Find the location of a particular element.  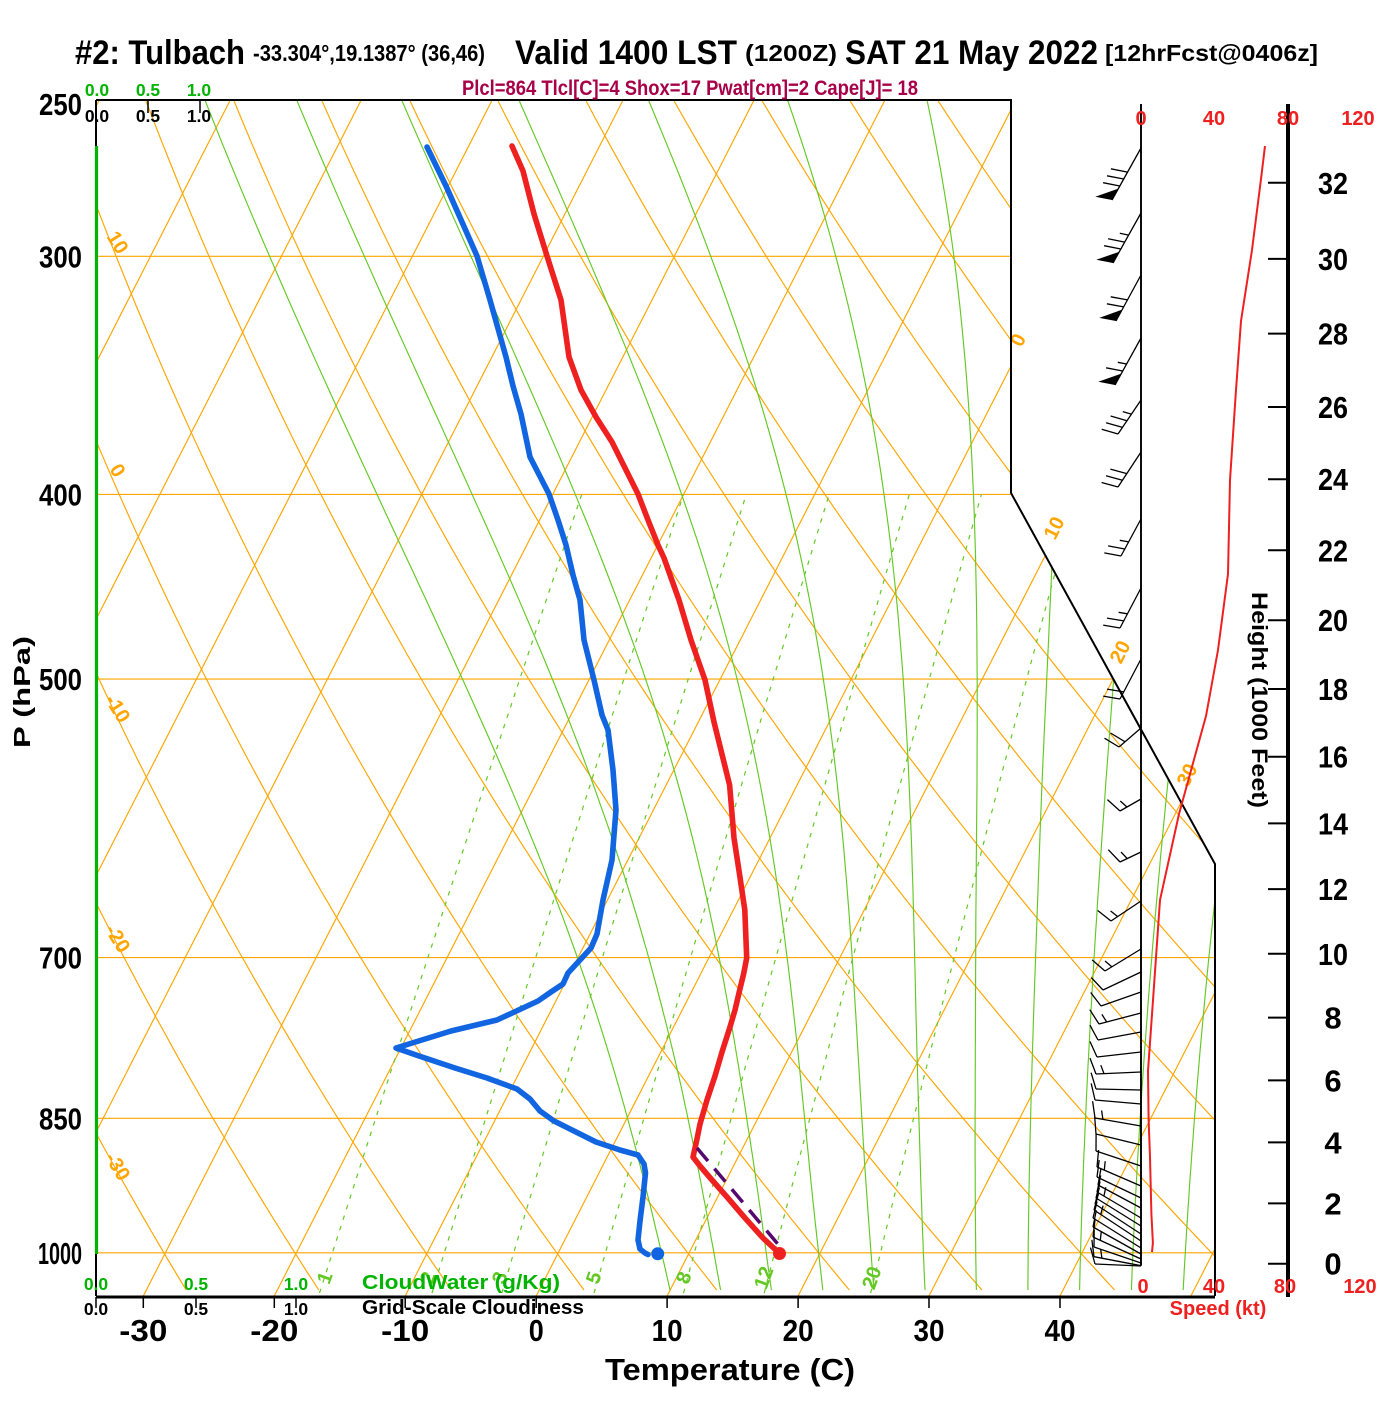

svg-text: 32 is located at coordinates (1333, 183).